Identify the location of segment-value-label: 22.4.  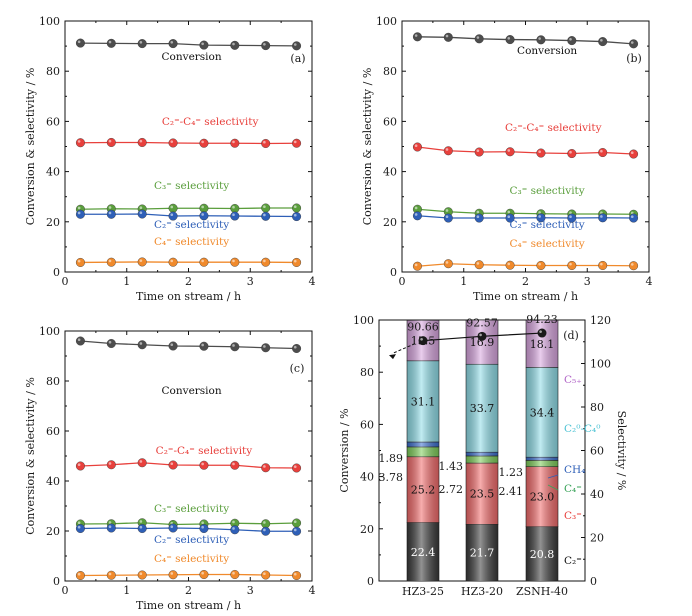
(423, 552).